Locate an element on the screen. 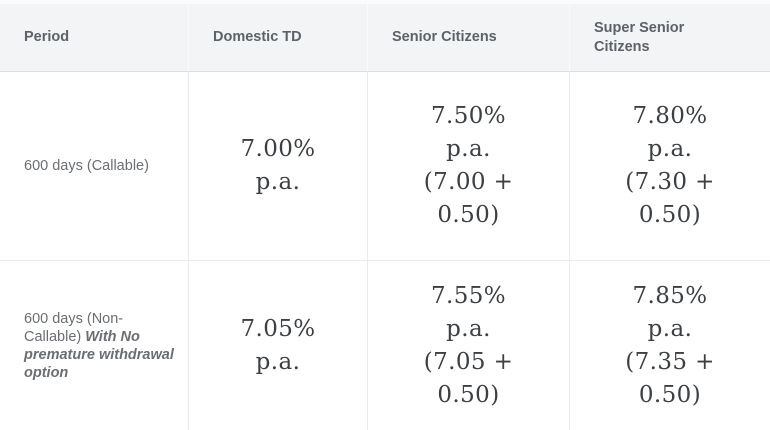 The width and height of the screenshot is (770, 430). table-row-1-super-senior-rate: 7.80% p.a. (7.30 + 0.50) is located at coordinates (670, 166).